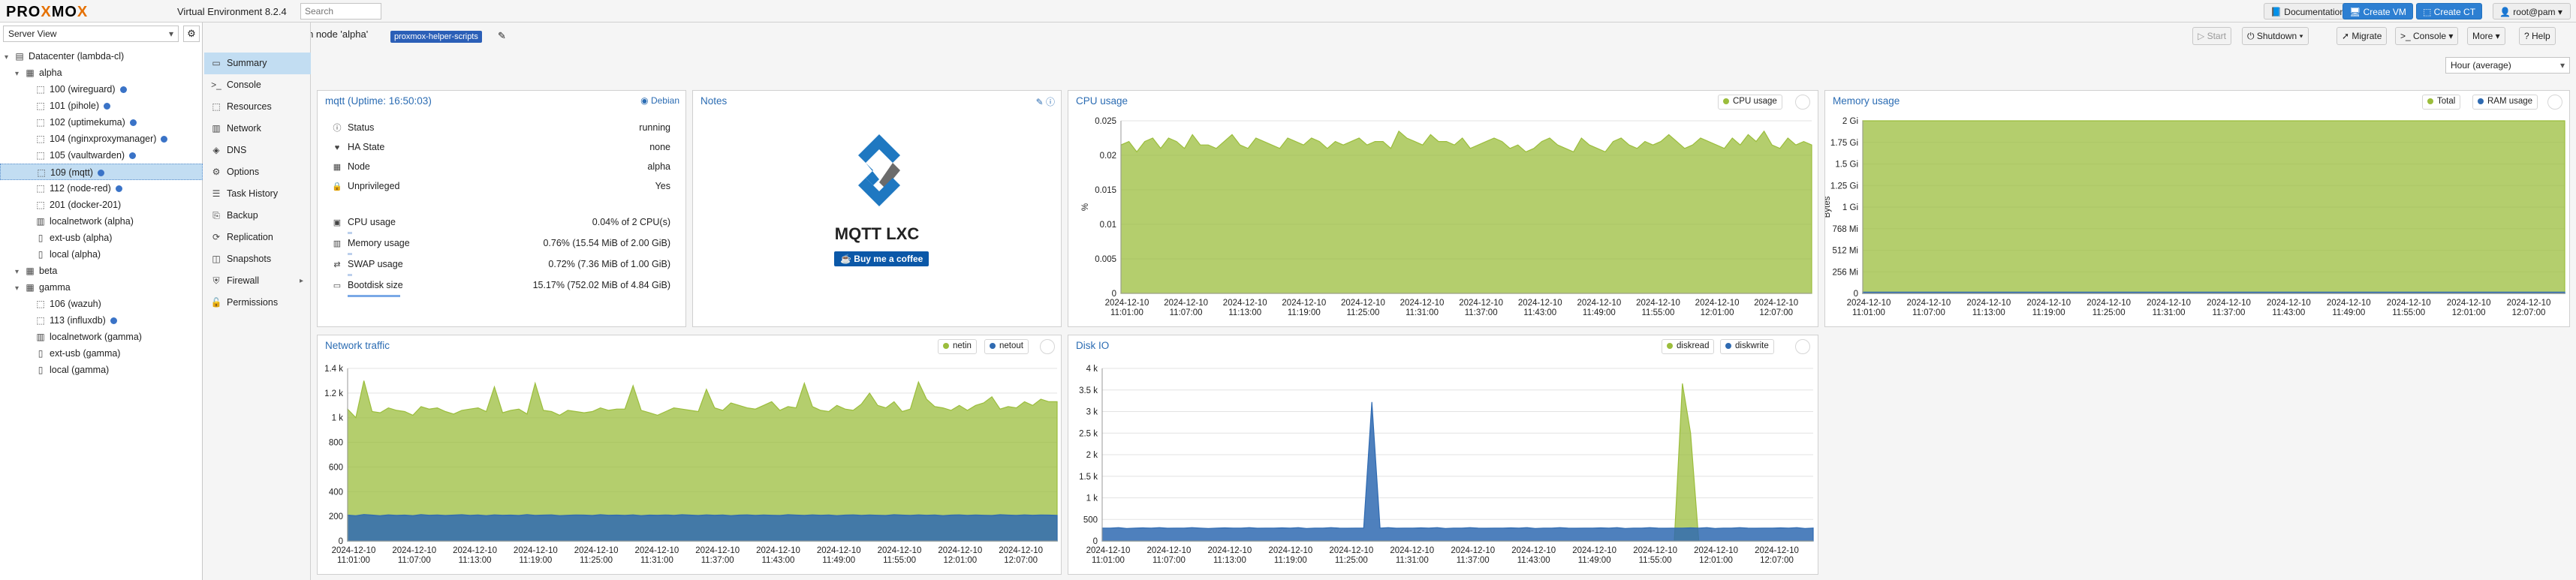 The image size is (2576, 580). I want to click on help-button: ? Help, so click(2537, 36).